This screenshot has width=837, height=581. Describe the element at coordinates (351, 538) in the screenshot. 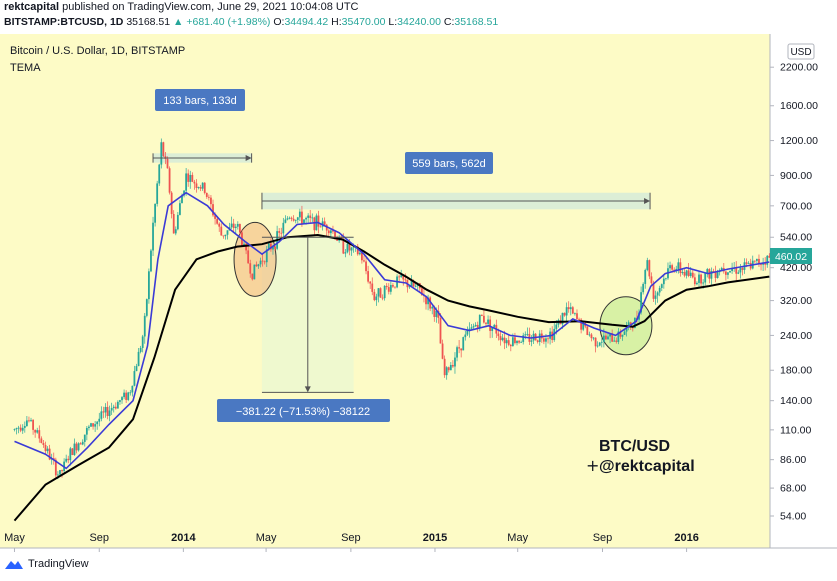

I see `x-tick-label: Sep` at that location.